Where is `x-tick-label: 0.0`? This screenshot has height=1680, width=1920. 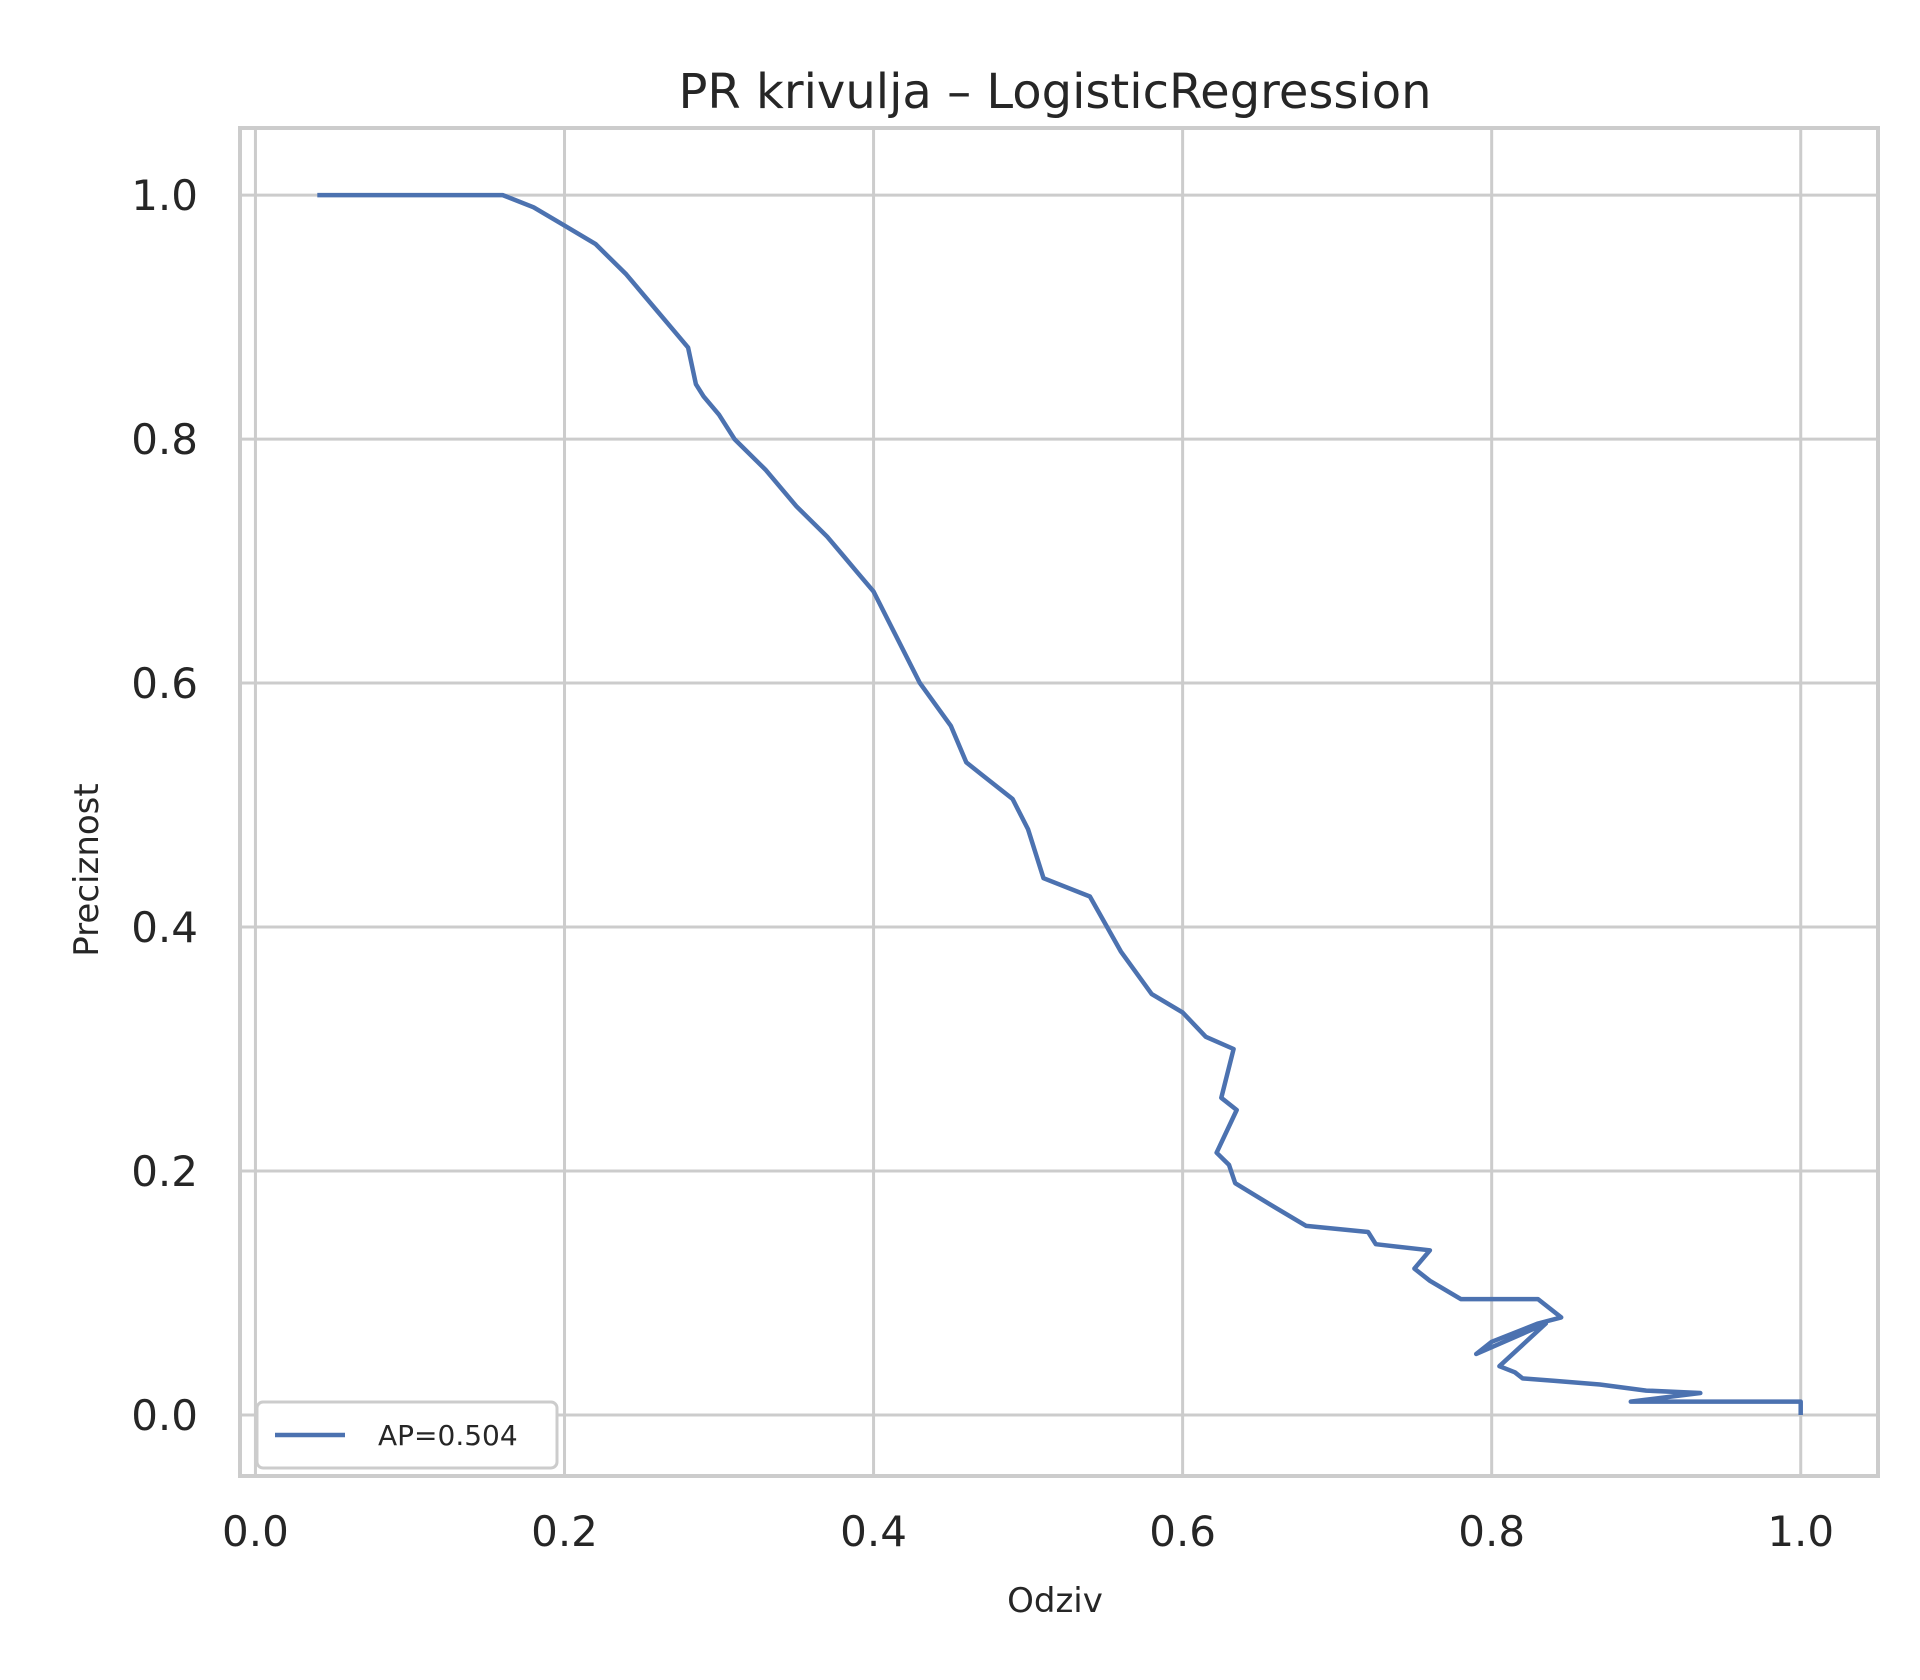
x-tick-label: 0.0 is located at coordinates (255, 1531).